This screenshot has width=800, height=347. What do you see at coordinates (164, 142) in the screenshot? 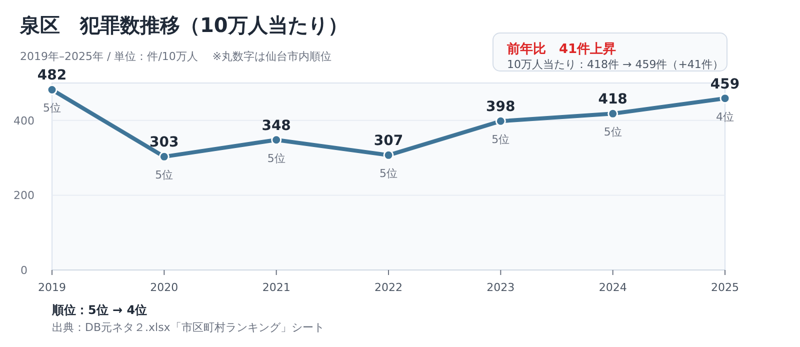
I see `data-label: 303` at bounding box center [164, 142].